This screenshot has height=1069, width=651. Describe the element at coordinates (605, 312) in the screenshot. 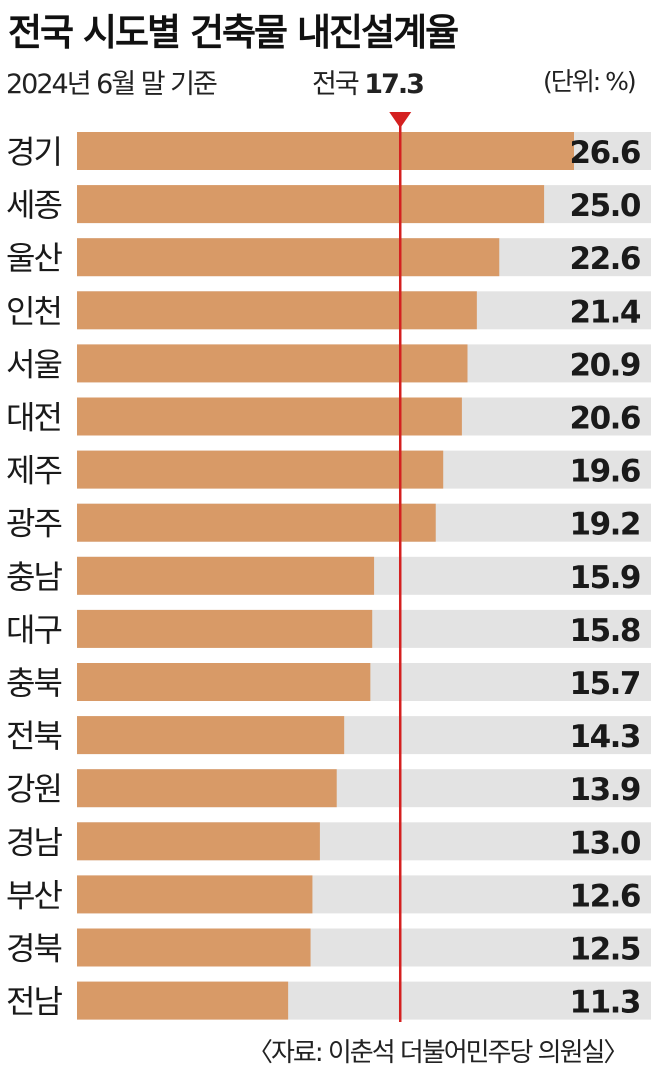

I see `value-label: 21.4` at that location.